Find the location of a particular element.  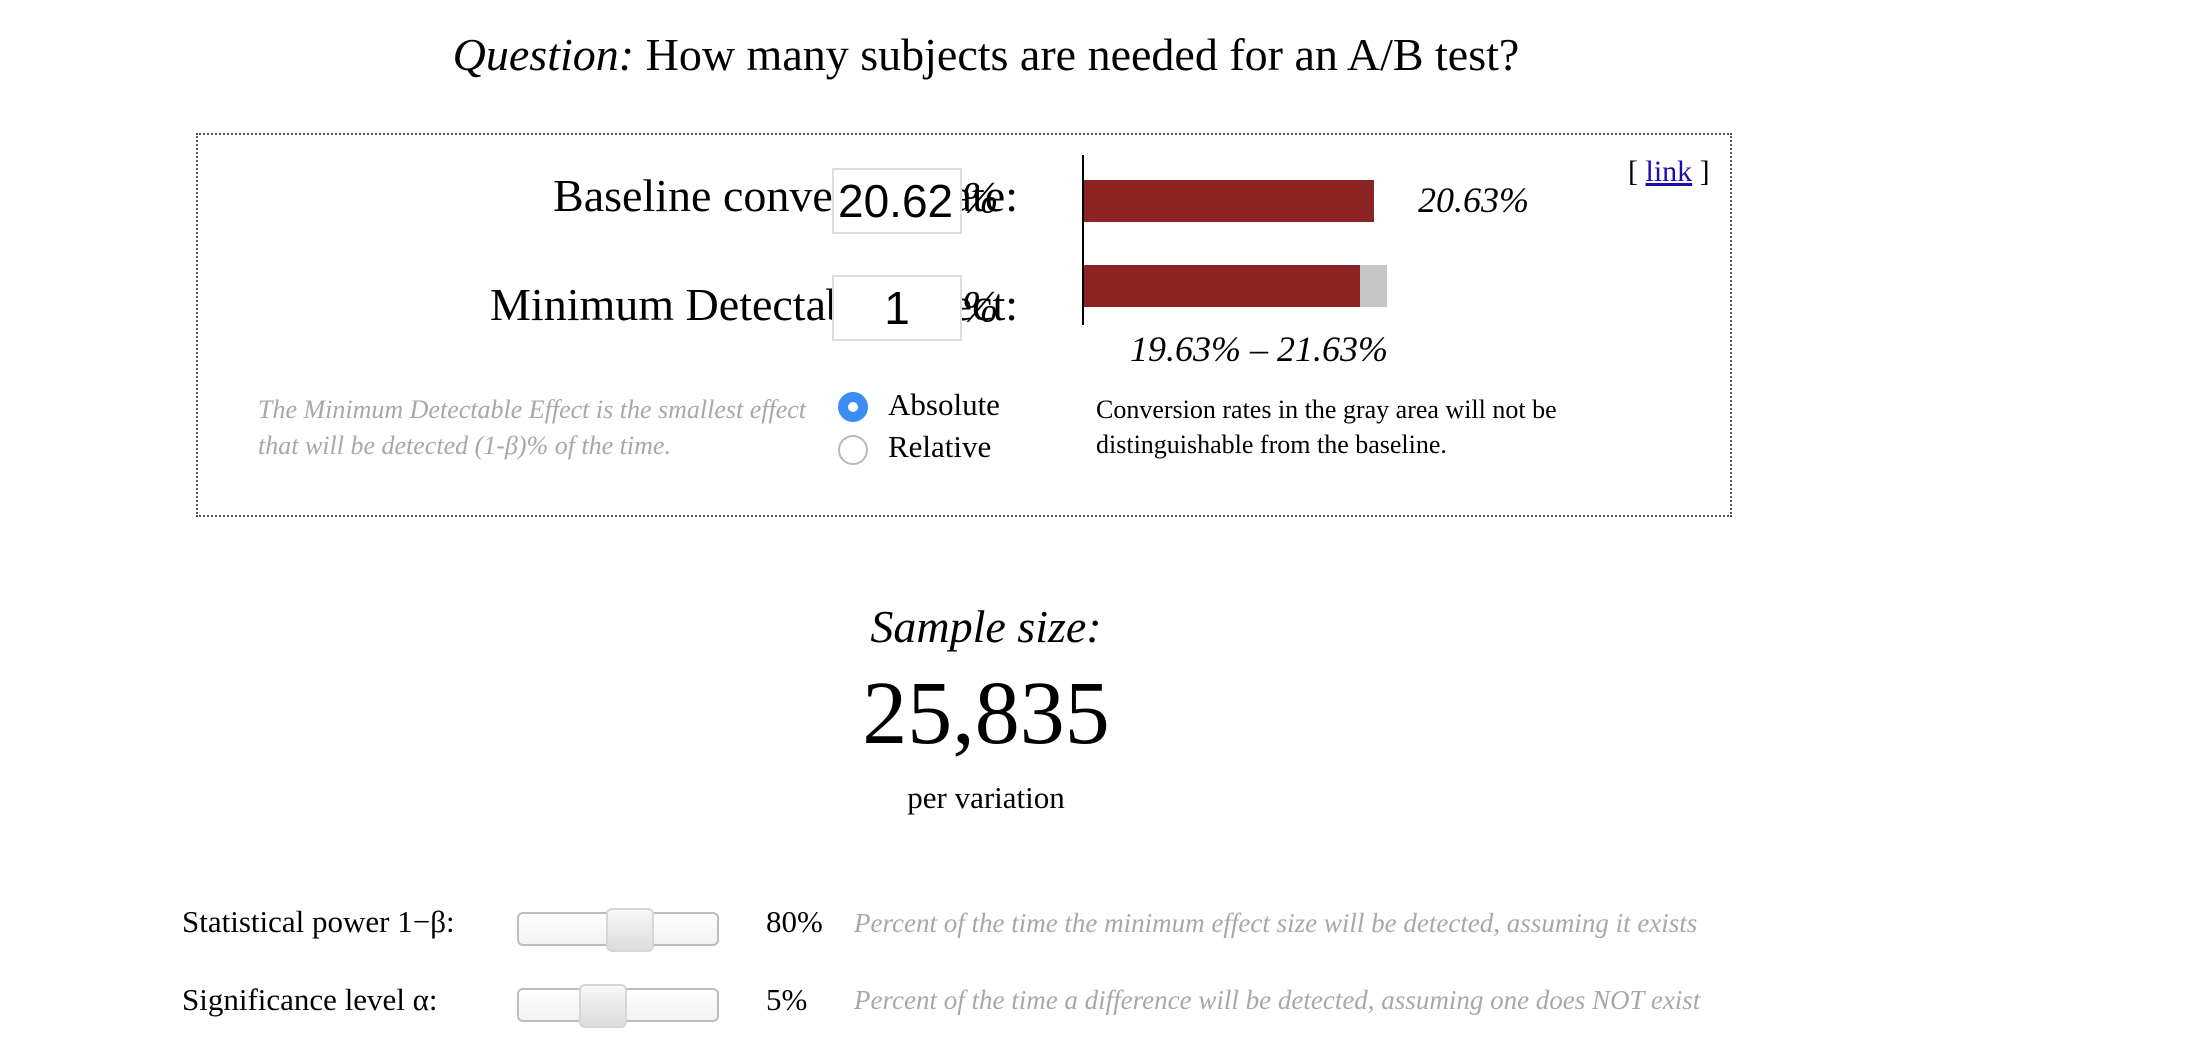

permalink: [ link ] is located at coordinates (1669, 172).